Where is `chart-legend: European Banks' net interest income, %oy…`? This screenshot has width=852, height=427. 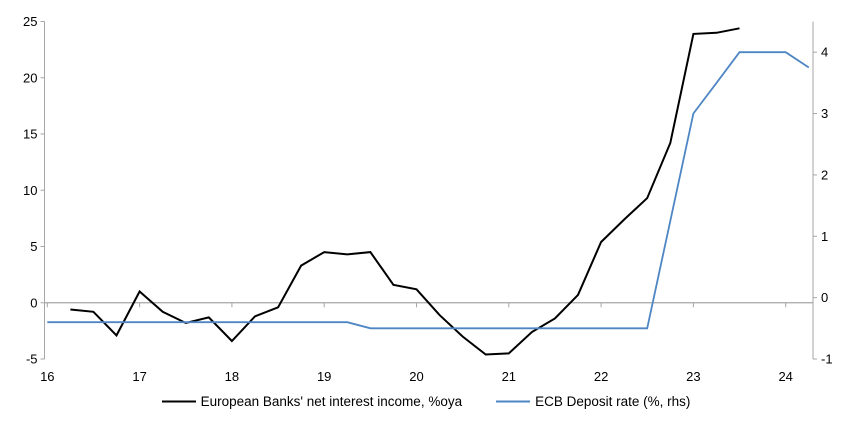
chart-legend: European Banks' net interest income, %oy… is located at coordinates (426, 401).